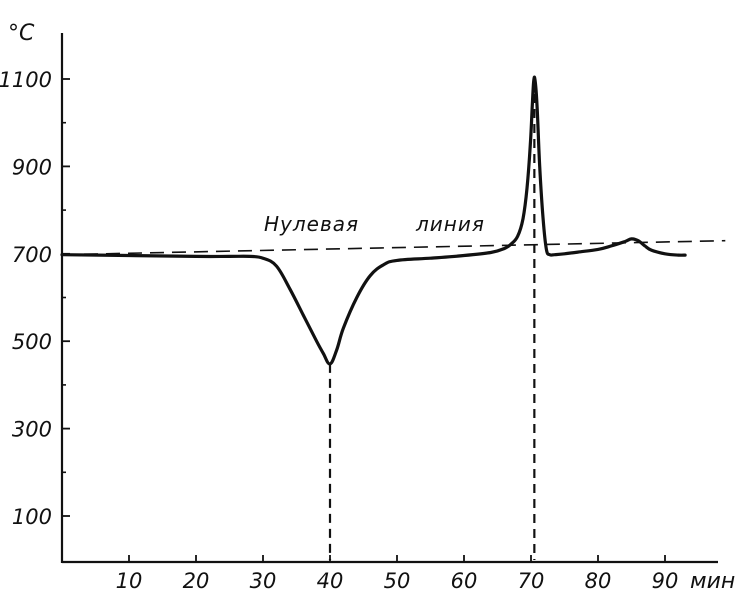 This screenshot has width=747, height=594. I want to click on y-tick-label: 900, so click(32, 167).